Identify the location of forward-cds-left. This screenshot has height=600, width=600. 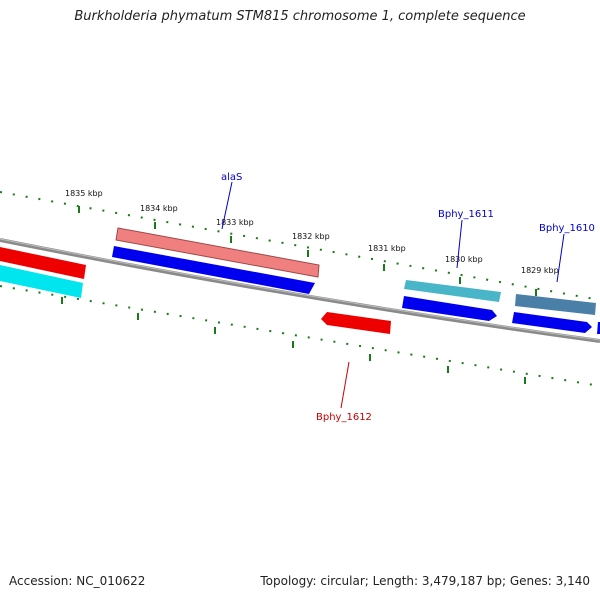
(213, 270).